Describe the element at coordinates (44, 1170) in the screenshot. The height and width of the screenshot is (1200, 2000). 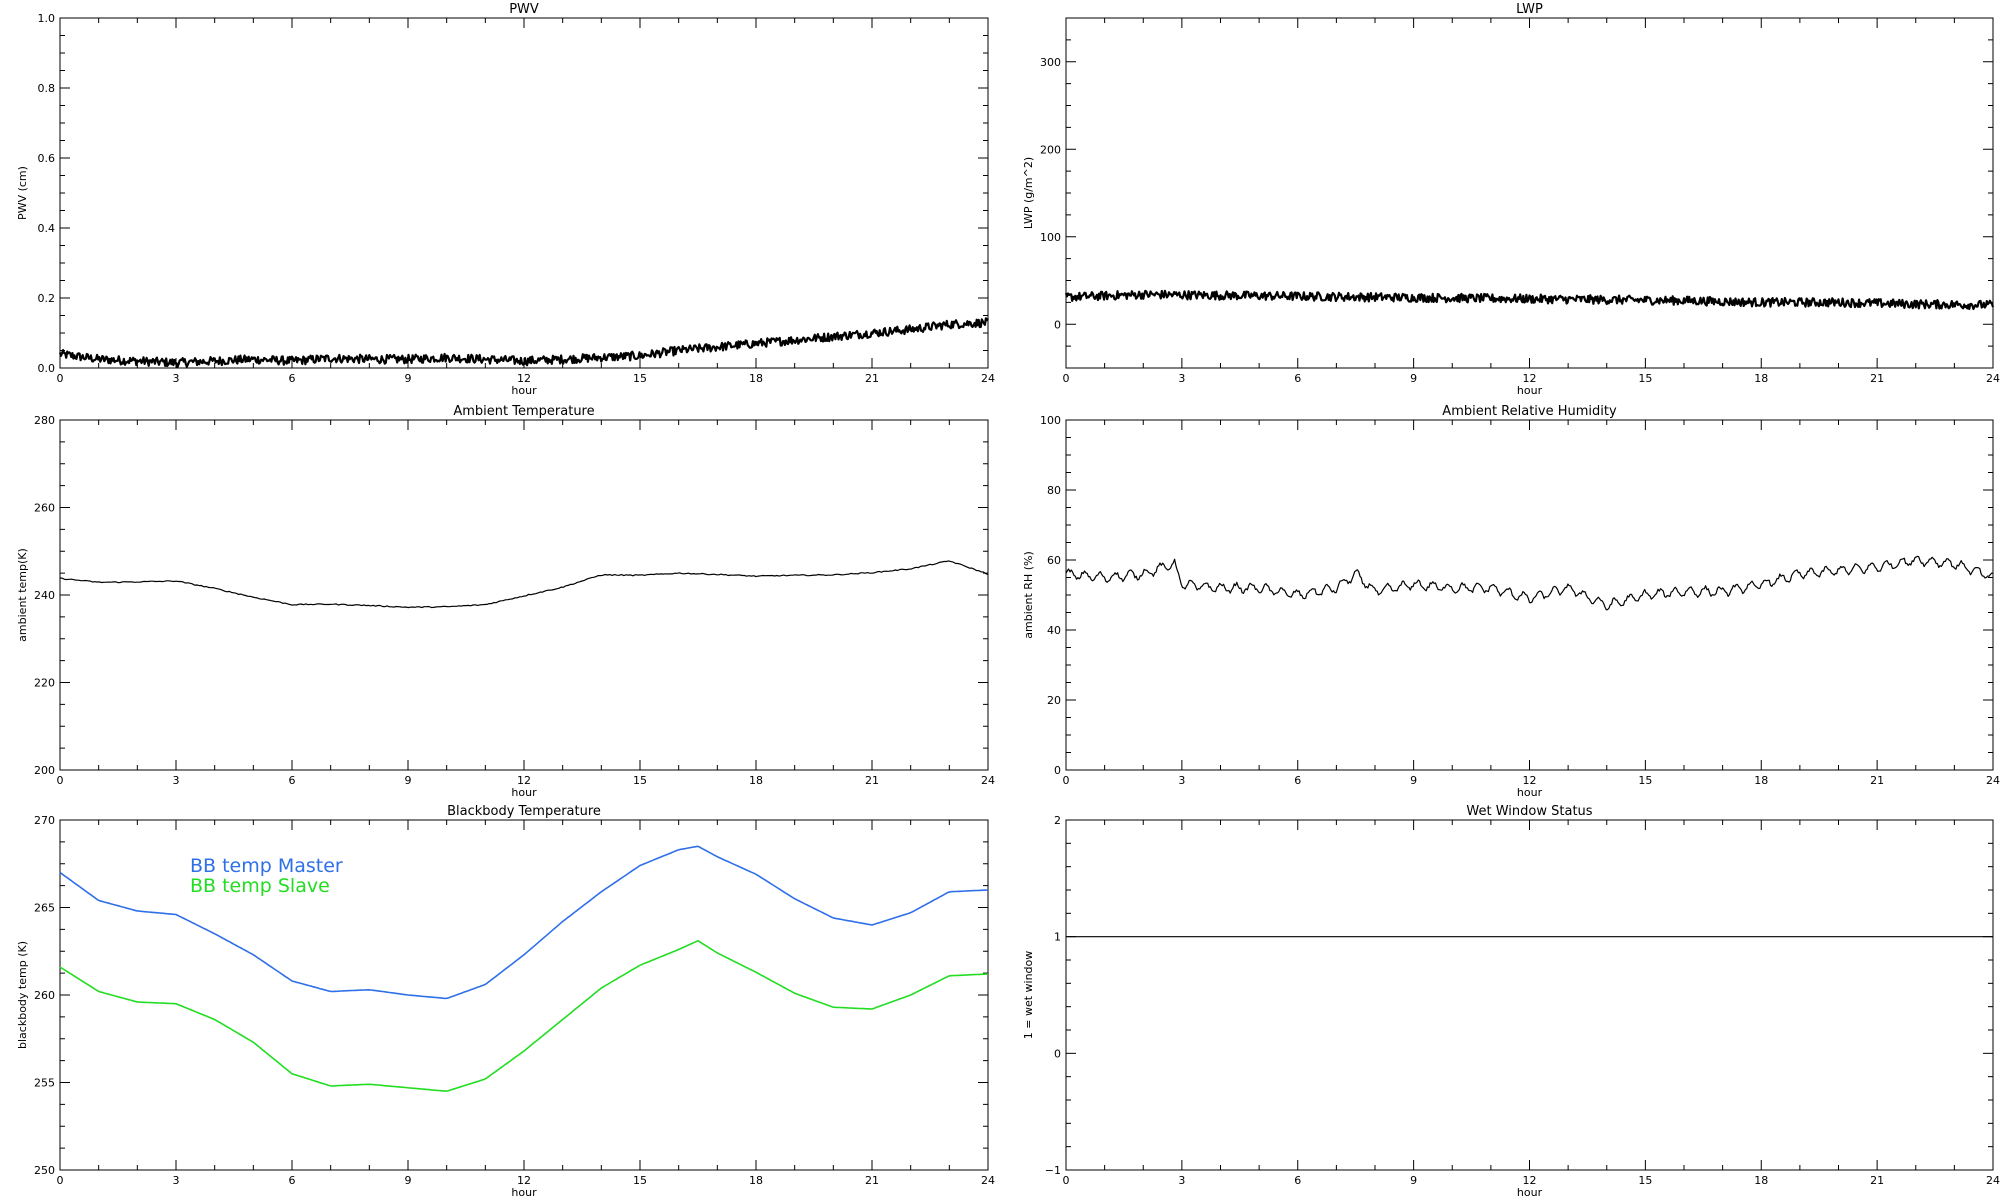
I see `y-tick-label: 250` at that location.